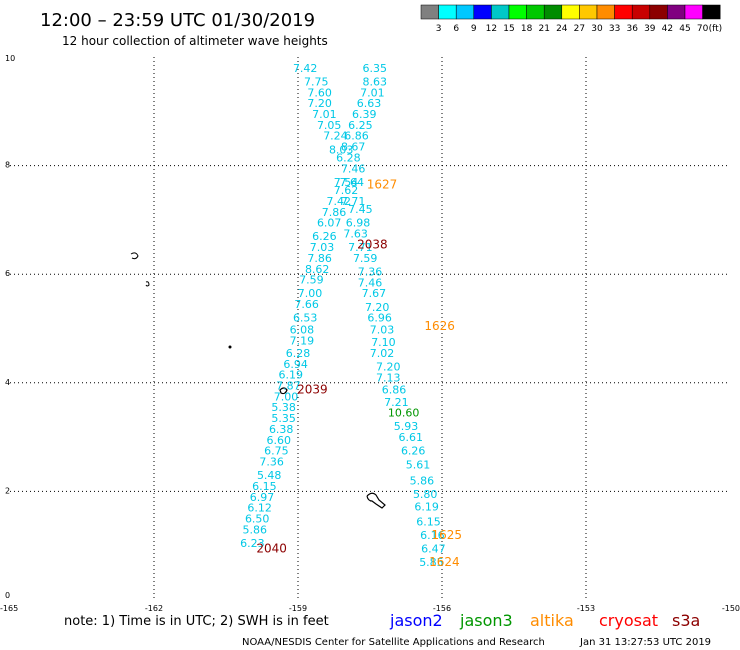 The image size is (740, 650). I want to click on data-point-label: 7.62, so click(346, 190).